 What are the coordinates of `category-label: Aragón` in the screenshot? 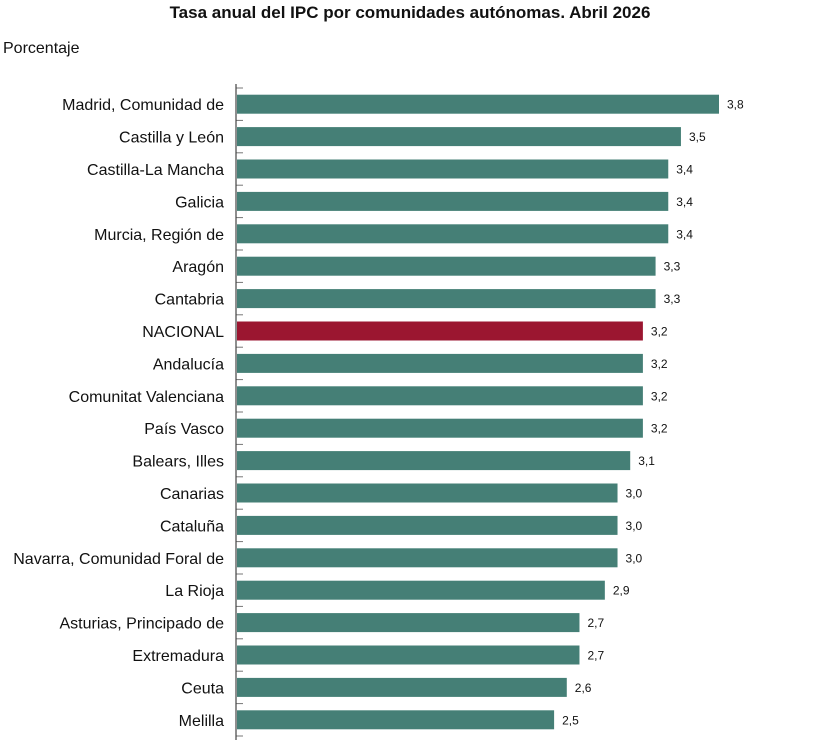 It's located at (198, 267).